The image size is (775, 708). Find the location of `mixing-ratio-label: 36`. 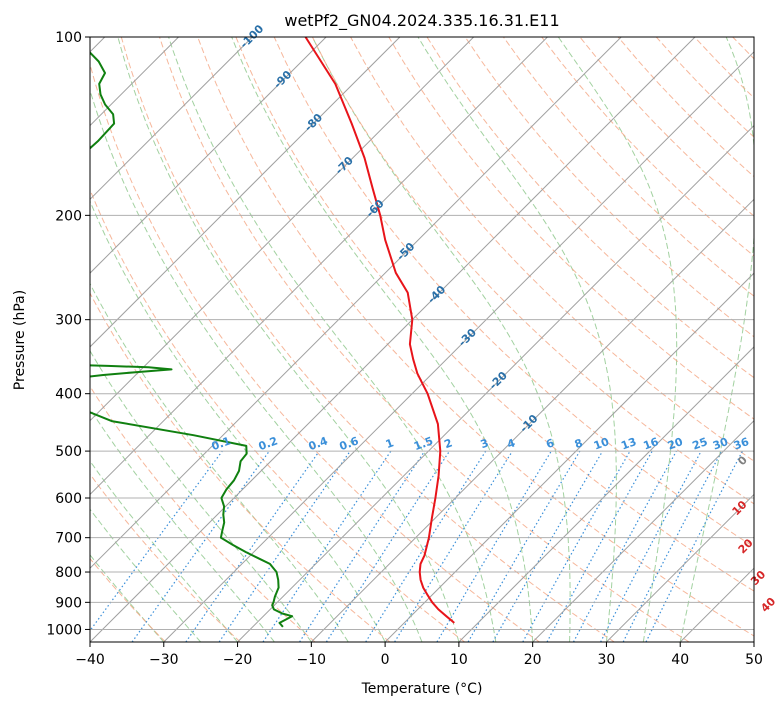

mixing-ratio-label: 36 is located at coordinates (741, 444).